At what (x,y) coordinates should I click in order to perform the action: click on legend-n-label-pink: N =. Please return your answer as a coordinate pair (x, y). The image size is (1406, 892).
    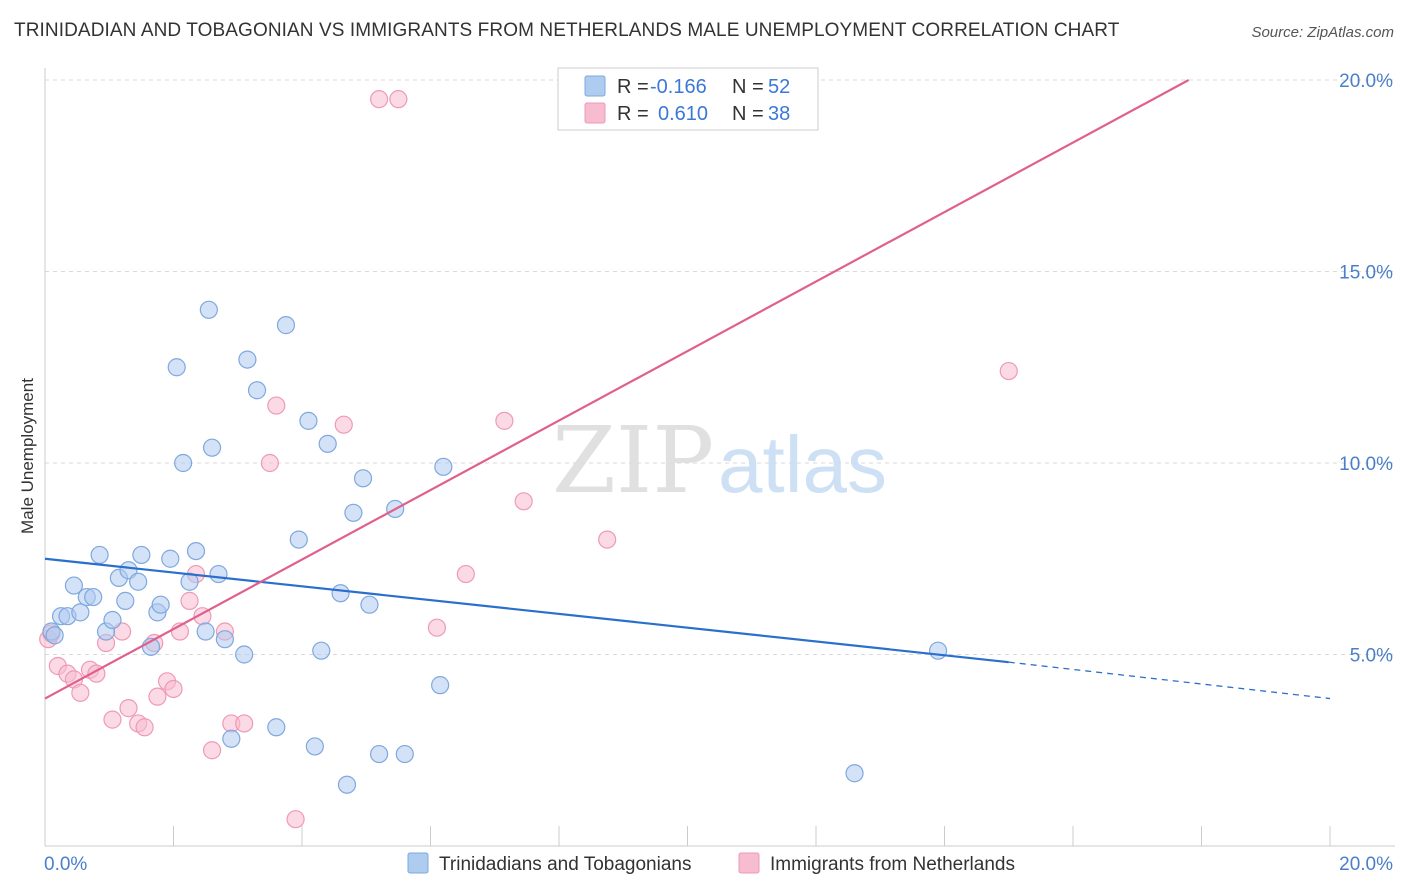
    Looking at the image, I should click on (748, 114).